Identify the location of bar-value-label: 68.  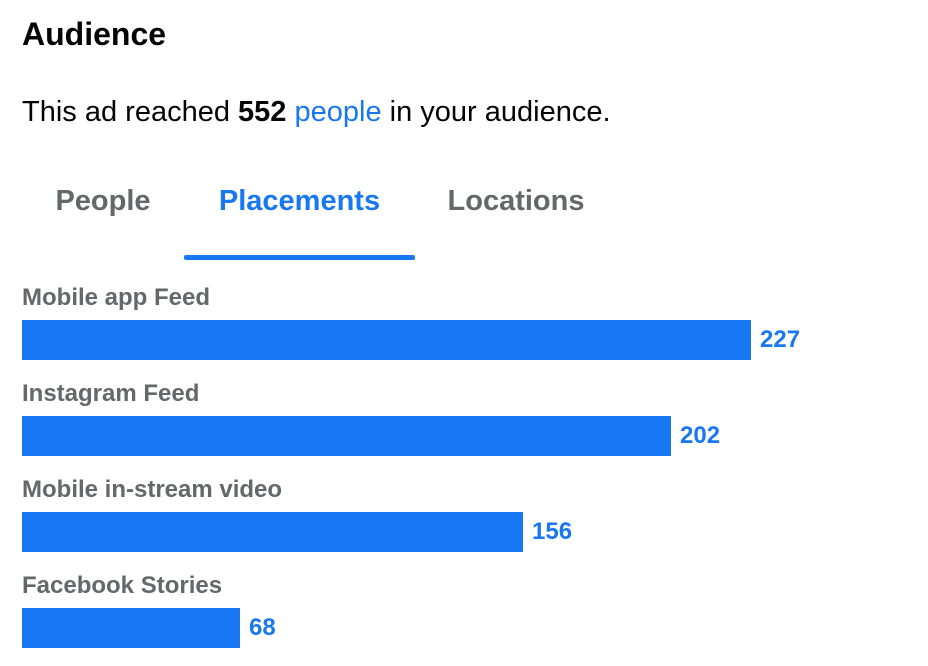
(262, 627).